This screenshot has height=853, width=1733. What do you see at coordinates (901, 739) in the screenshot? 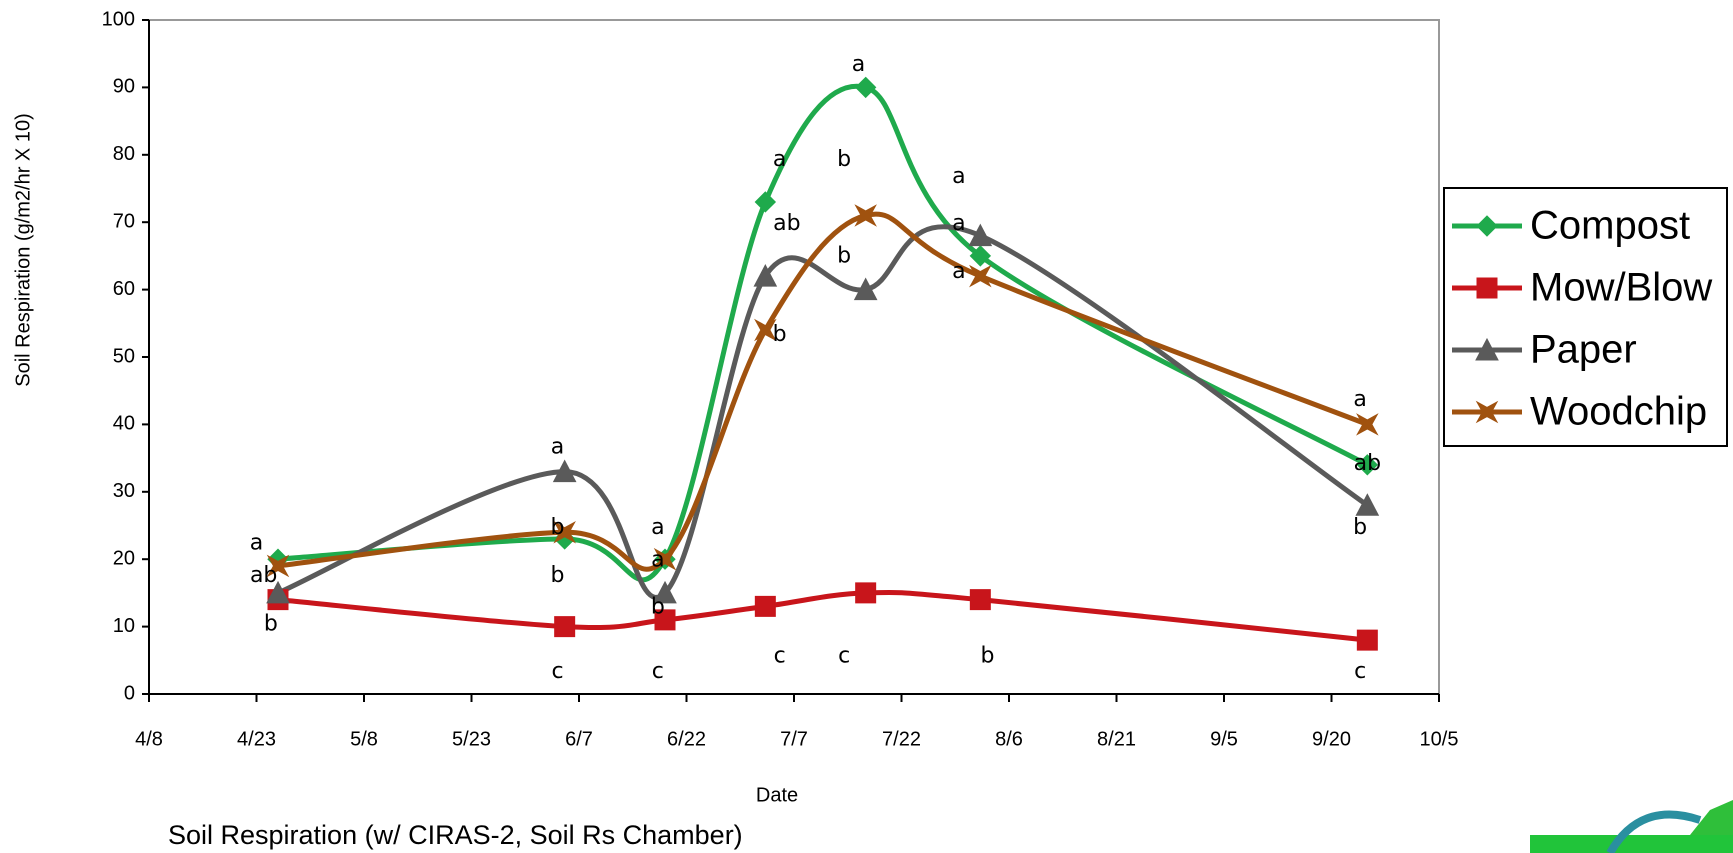
I see `x-tick-label: 7/22` at bounding box center [901, 739].